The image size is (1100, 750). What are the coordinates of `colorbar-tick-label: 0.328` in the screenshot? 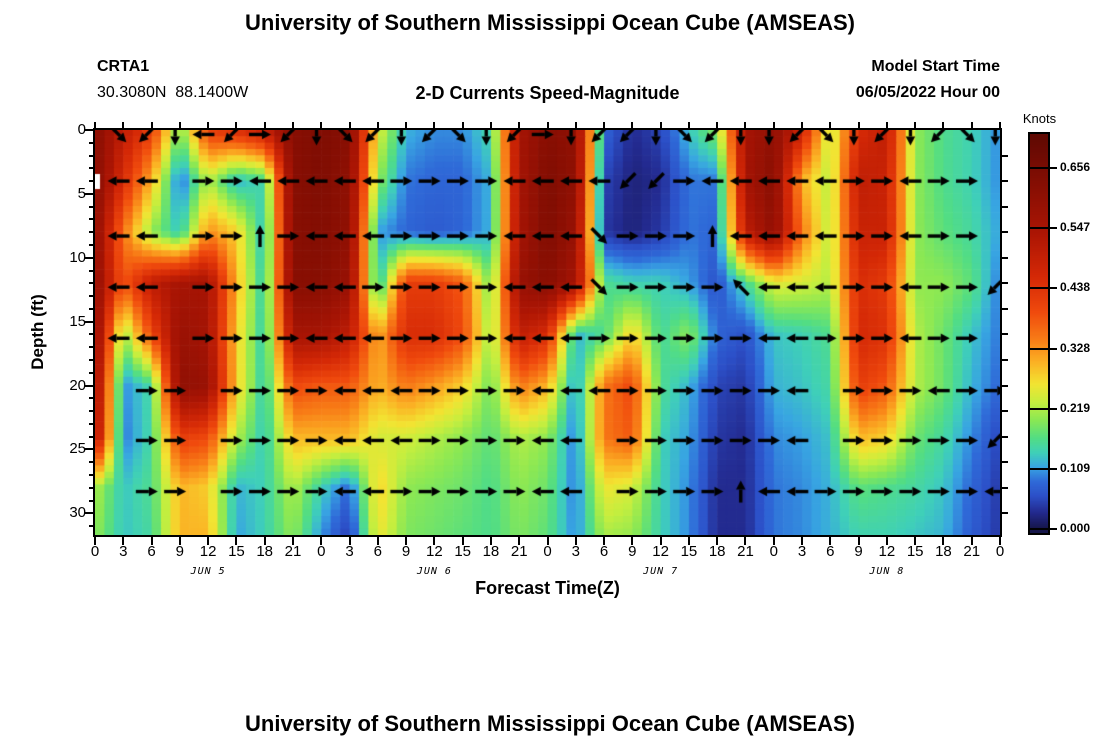 It's located at (1075, 347).